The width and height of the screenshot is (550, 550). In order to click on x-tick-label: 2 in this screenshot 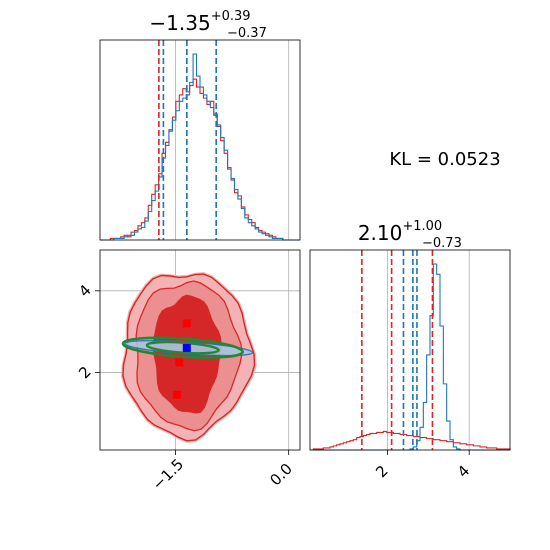, I will do `click(381, 471)`.